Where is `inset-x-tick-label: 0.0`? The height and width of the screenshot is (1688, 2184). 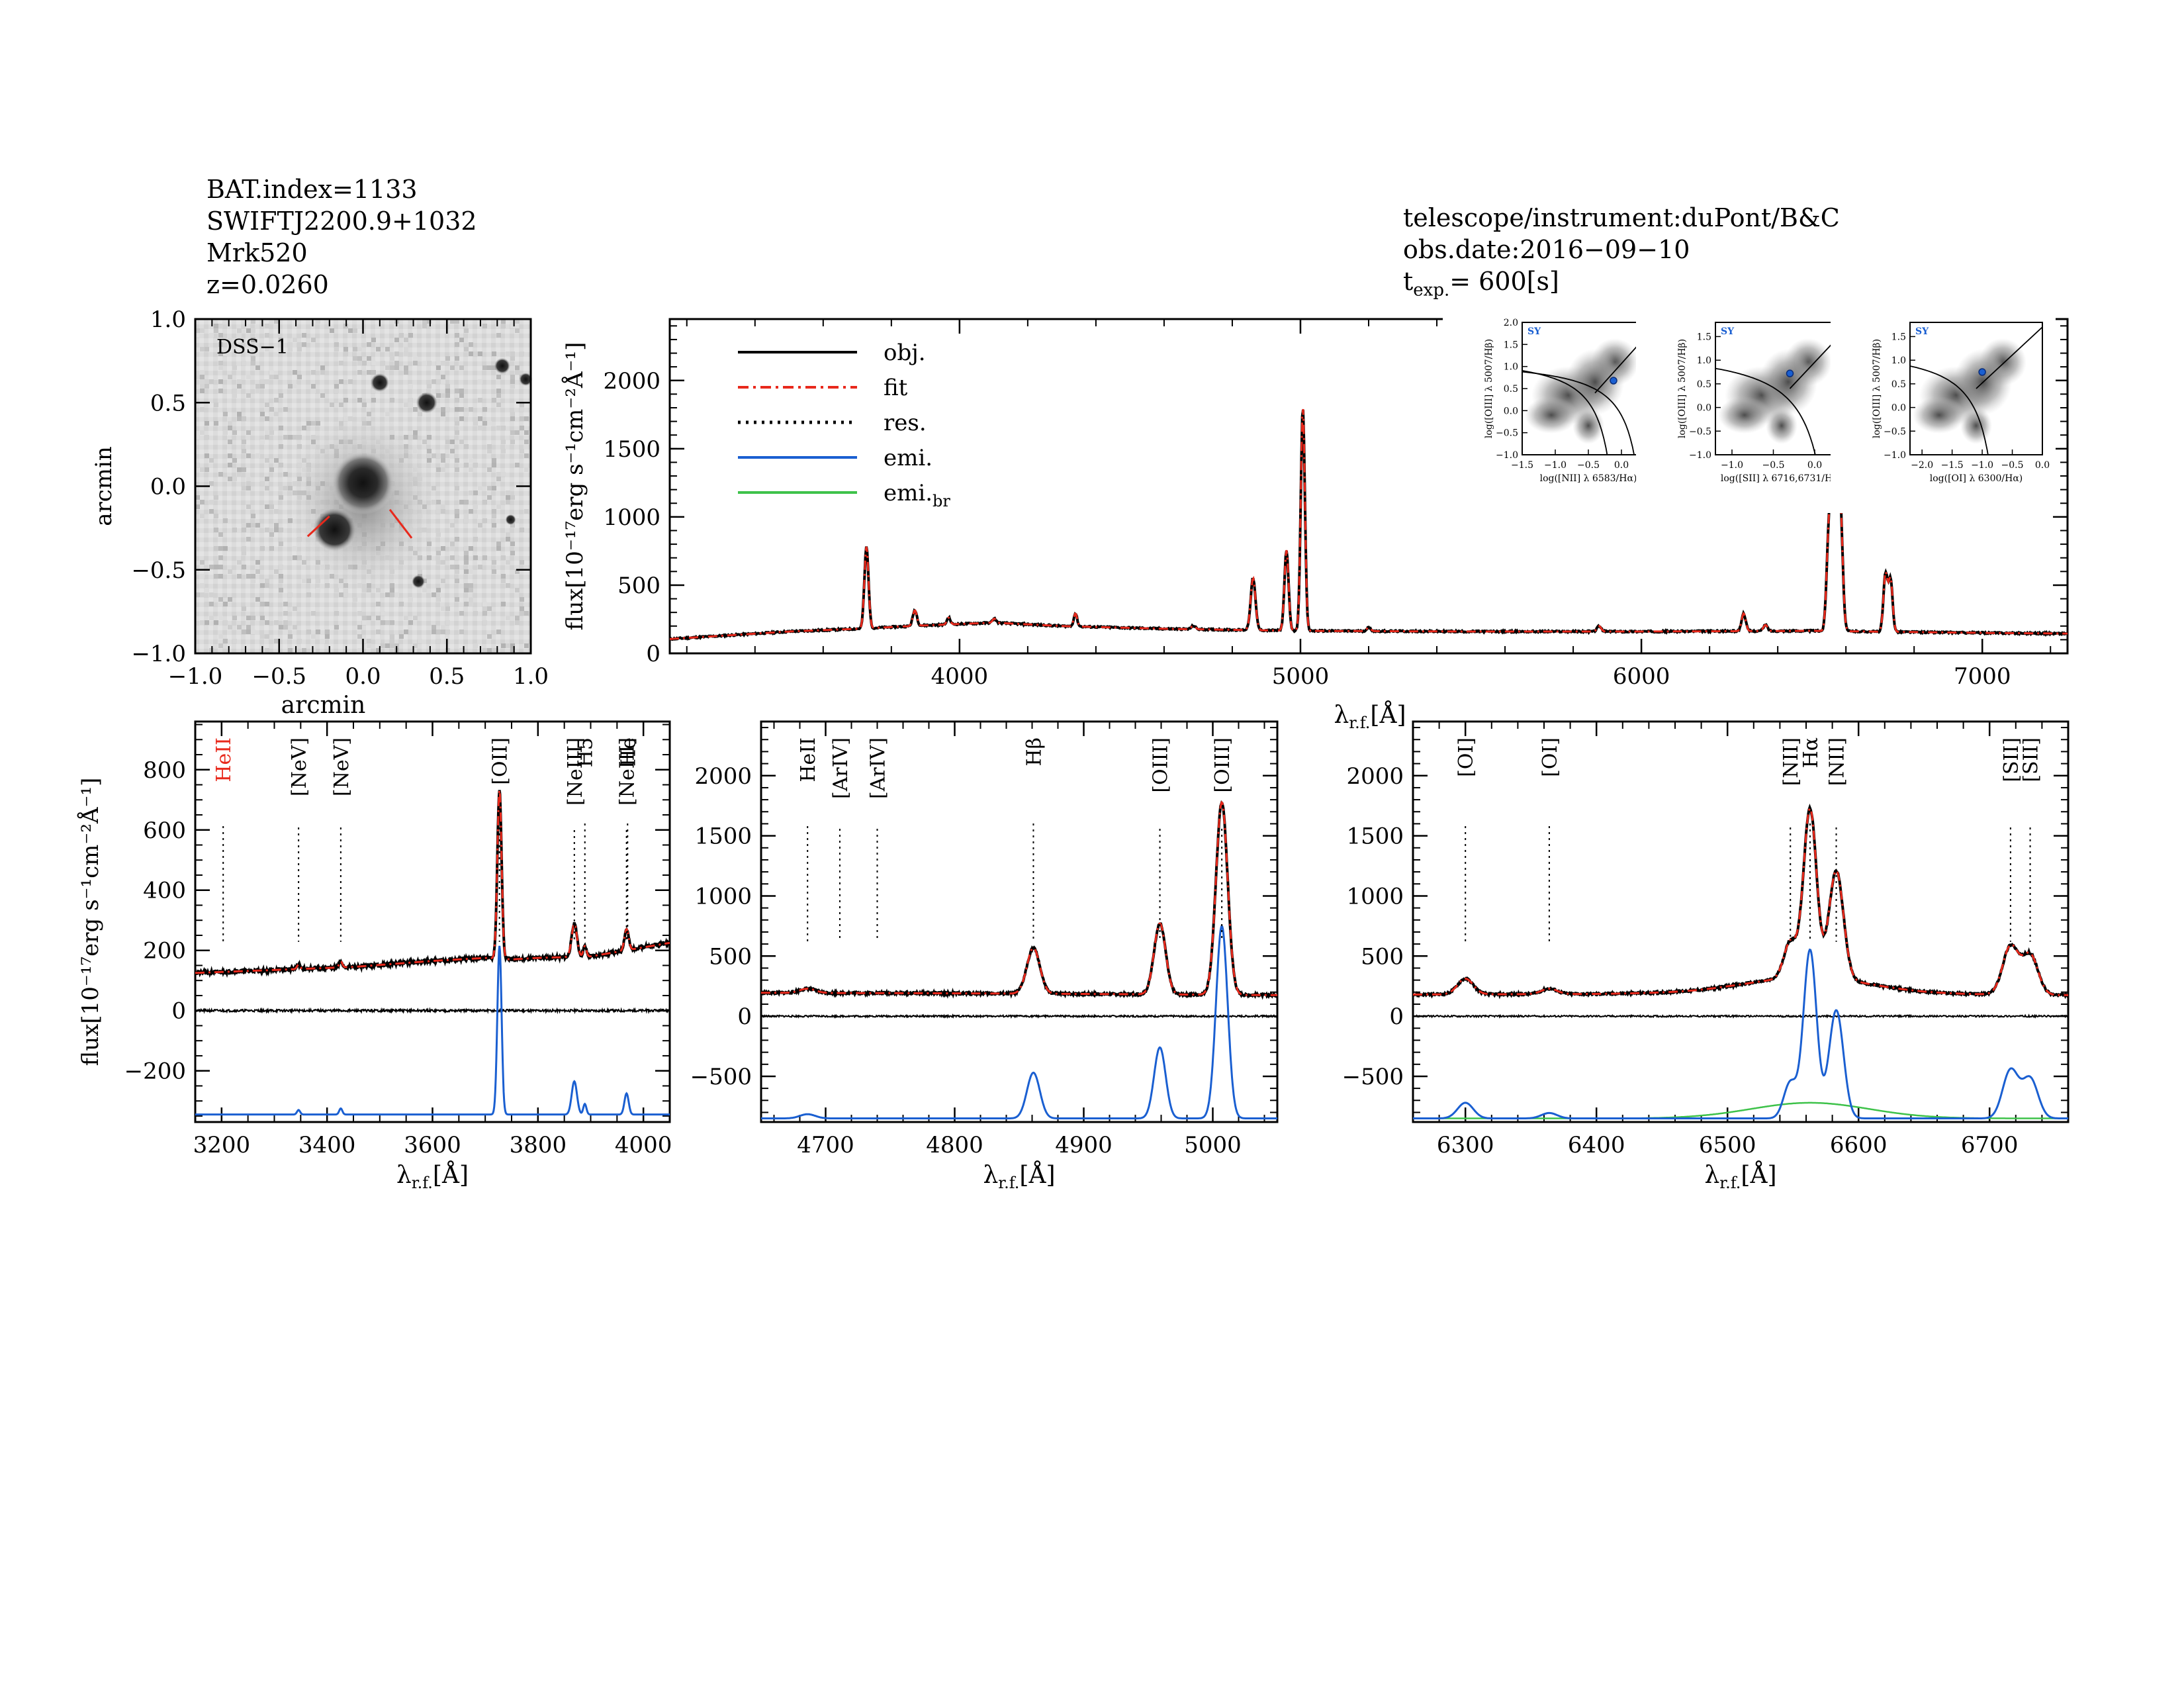
inset-x-tick-label: 0.0 is located at coordinates (2042, 465).